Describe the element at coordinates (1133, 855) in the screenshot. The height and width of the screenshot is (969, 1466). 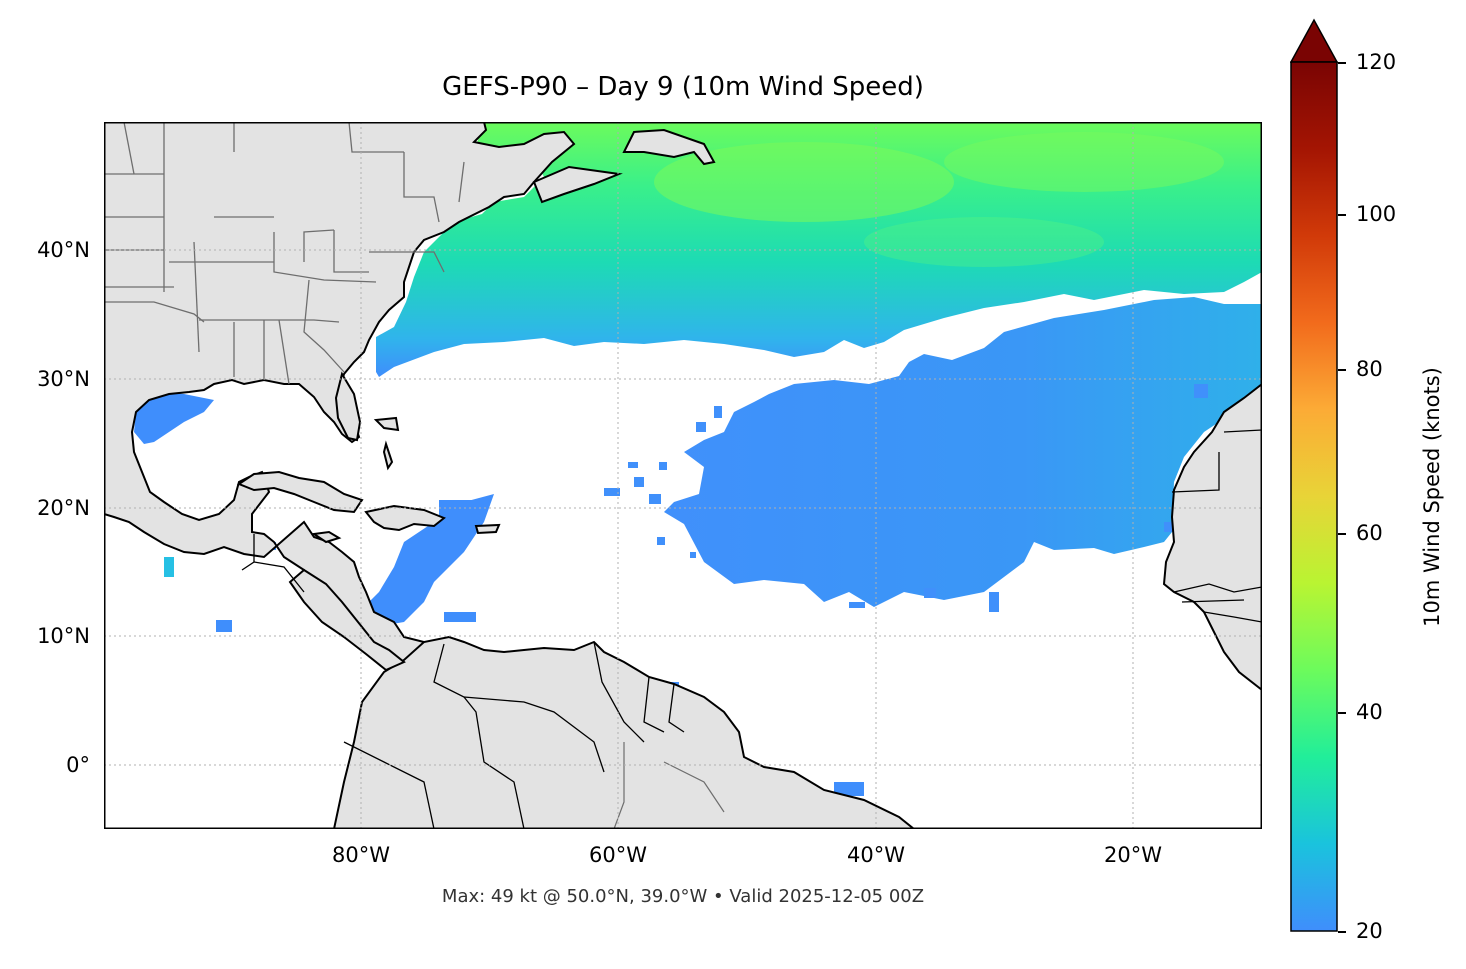
I see `x-tick-20w: 20°W` at that location.